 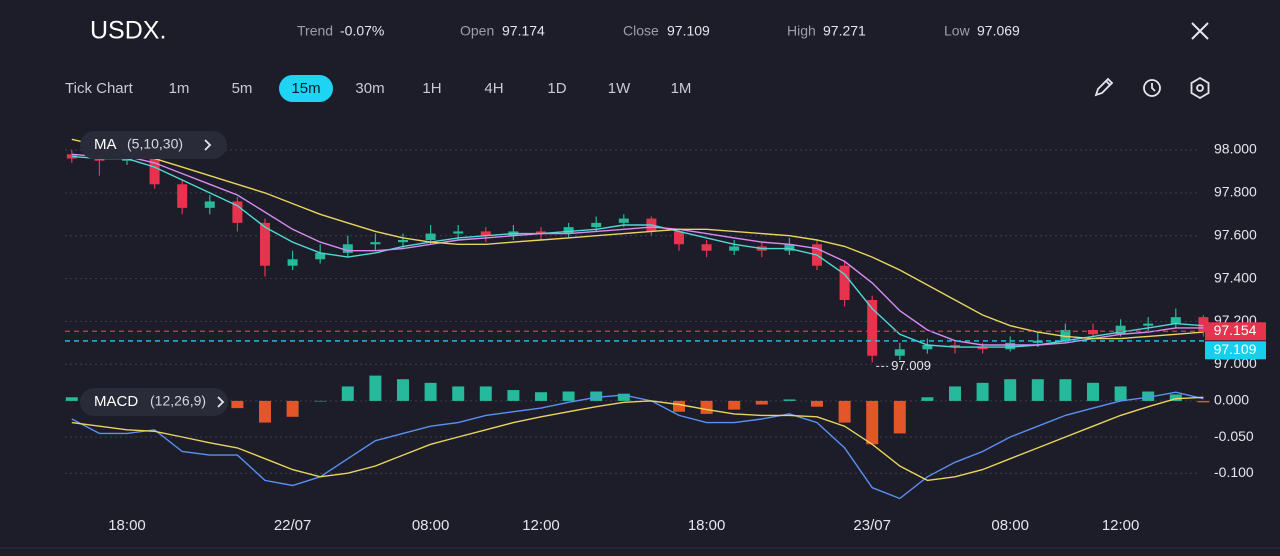 What do you see at coordinates (431, 88) in the screenshot?
I see `timeframe-tab: 1H` at bounding box center [431, 88].